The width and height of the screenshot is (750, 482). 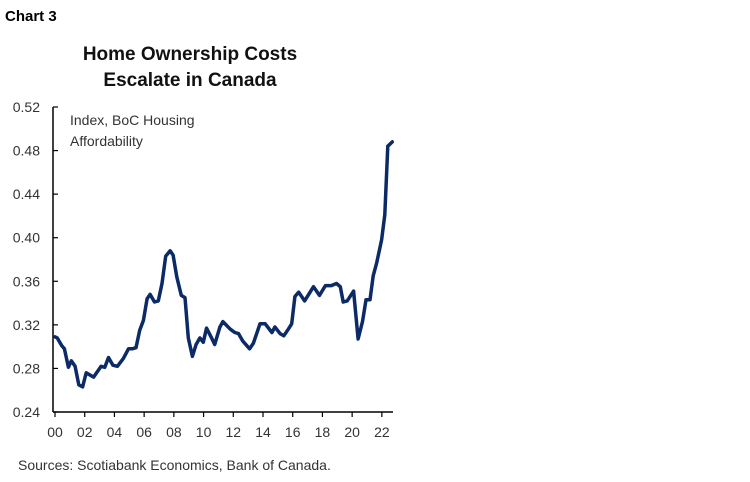 What do you see at coordinates (26, 107) in the screenshot?
I see `y-tick-label: 0.52` at bounding box center [26, 107].